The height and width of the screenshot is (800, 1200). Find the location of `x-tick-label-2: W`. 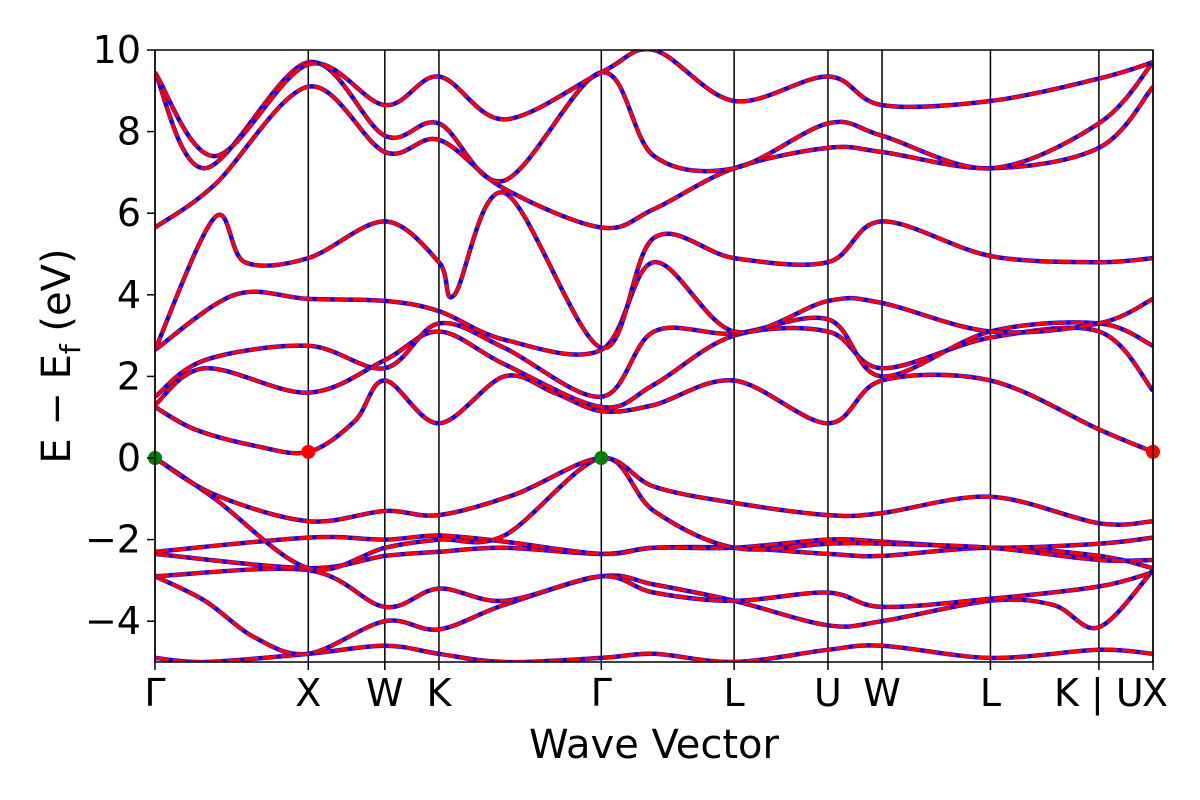

x-tick-label-2: W is located at coordinates (385, 693).